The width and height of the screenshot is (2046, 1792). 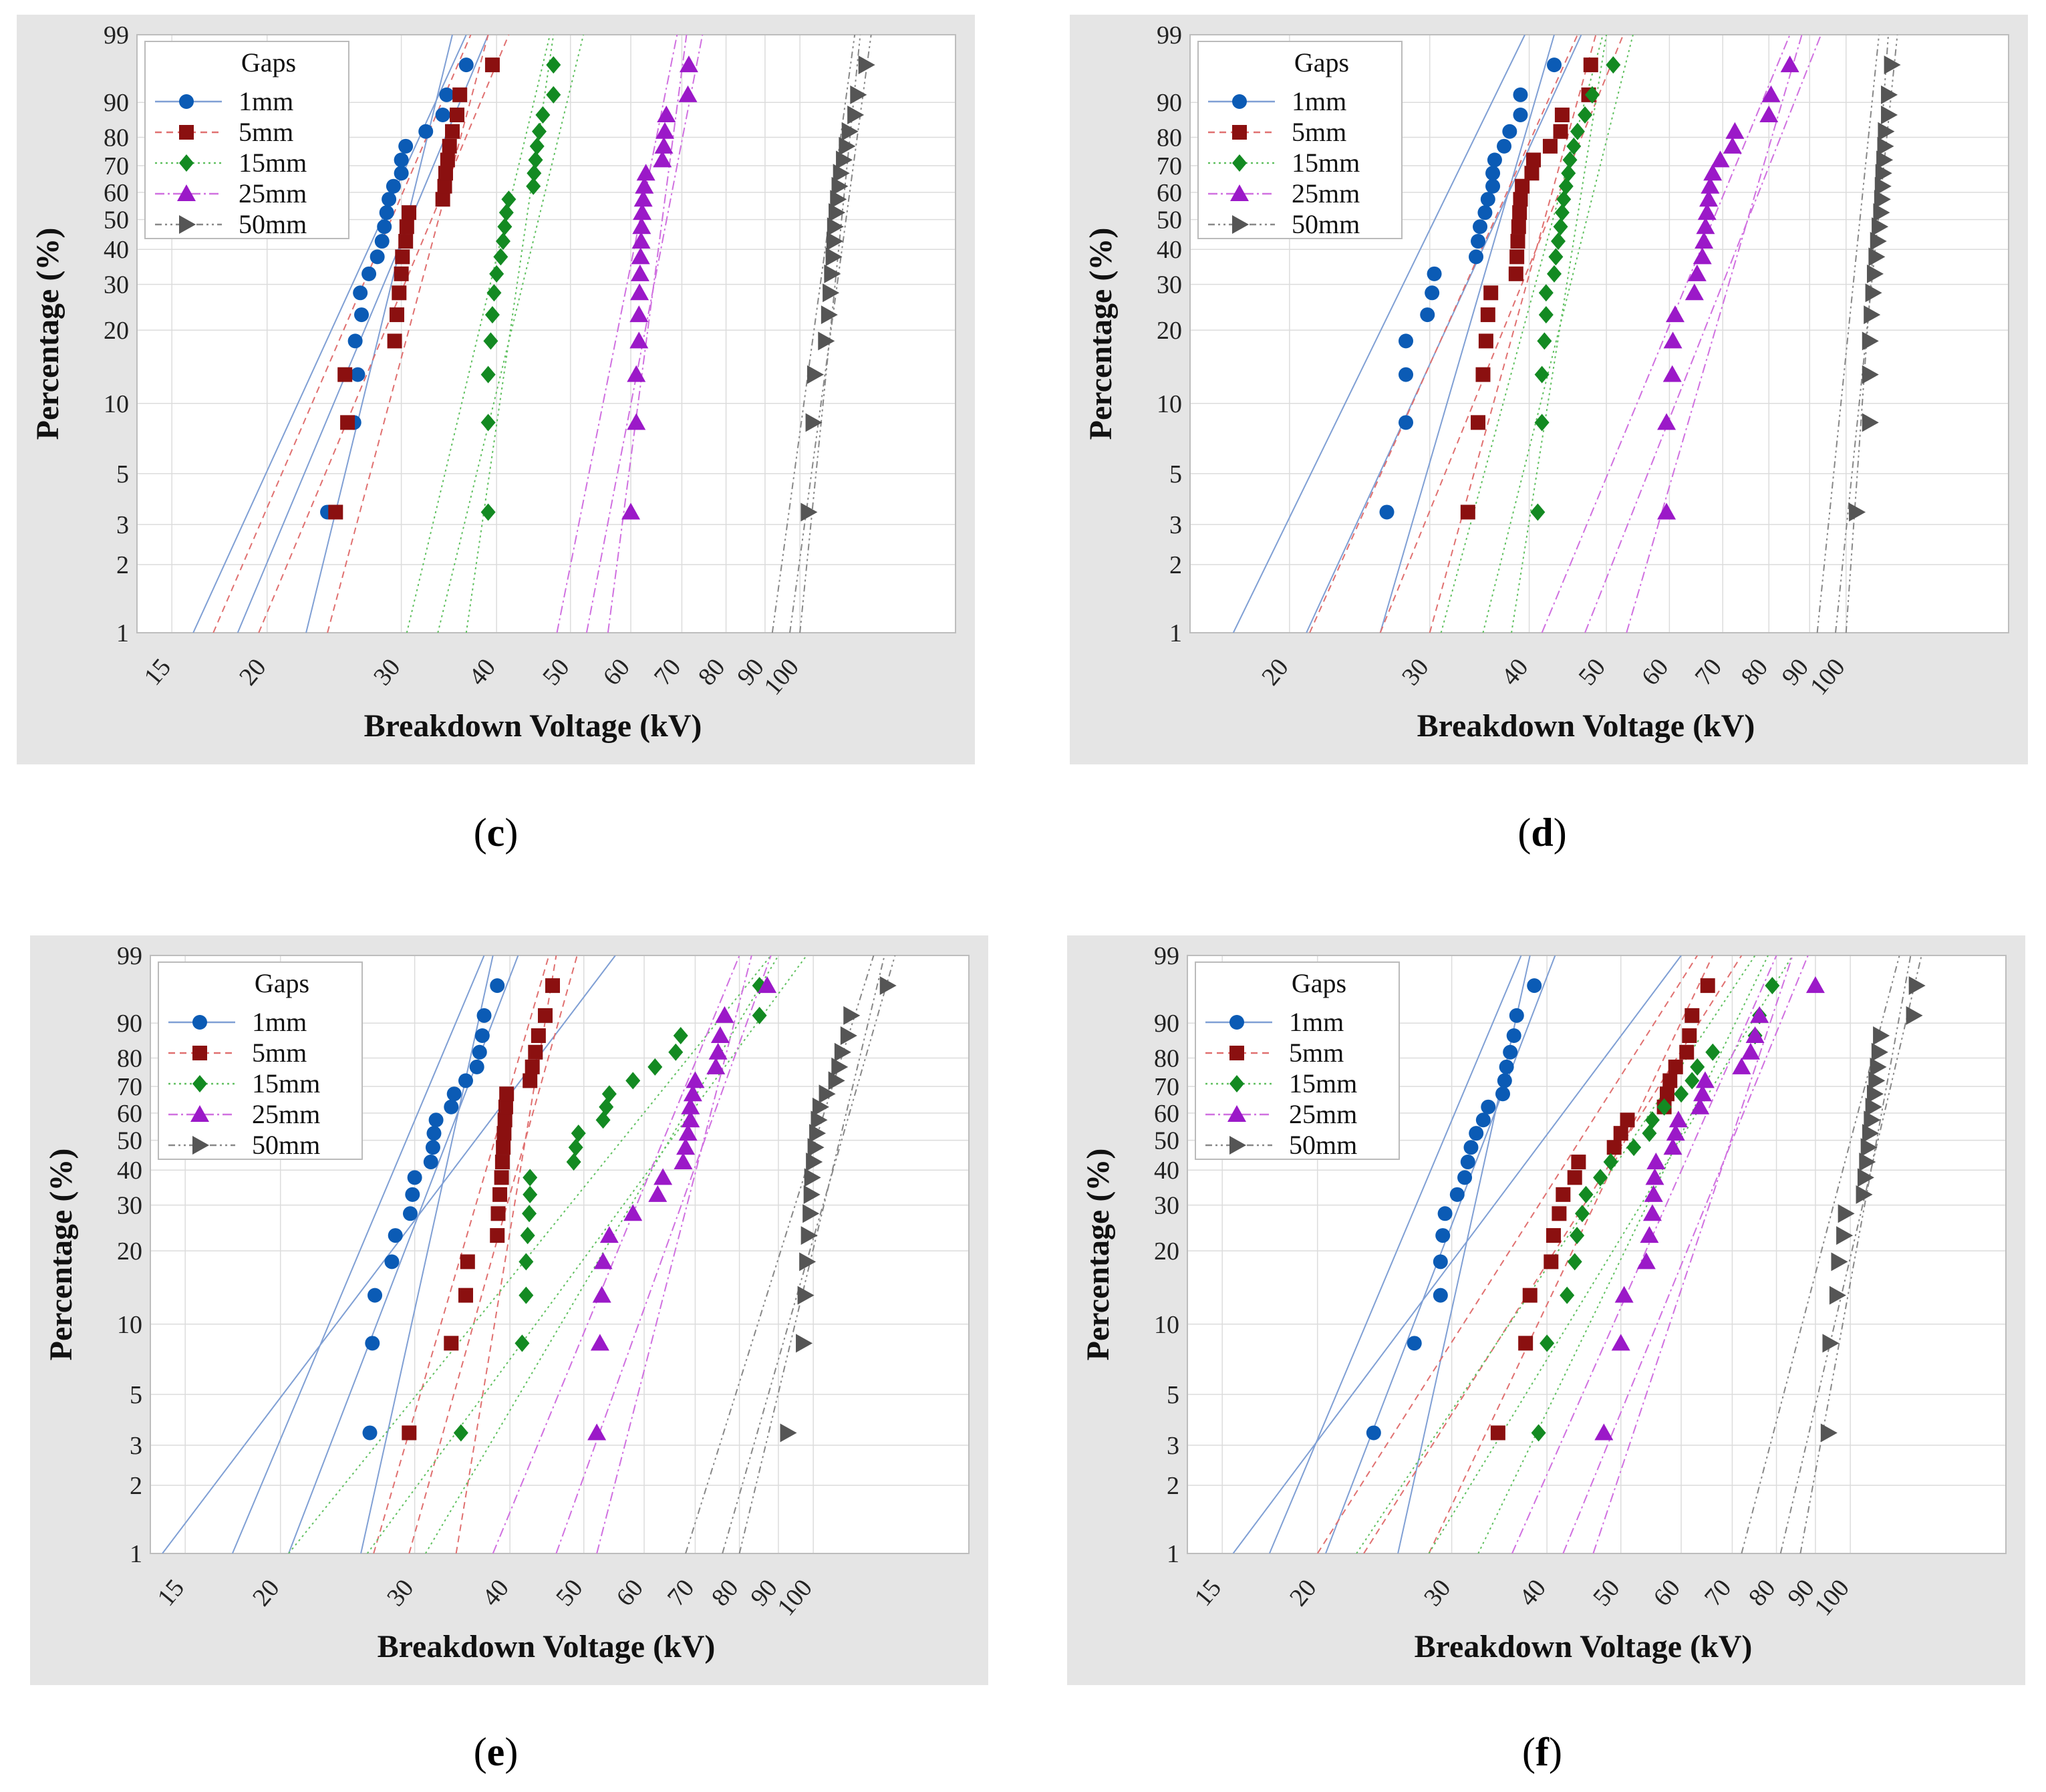 What do you see at coordinates (286, 1083) in the screenshot?
I see `legend-label-15mm: 15mm` at bounding box center [286, 1083].